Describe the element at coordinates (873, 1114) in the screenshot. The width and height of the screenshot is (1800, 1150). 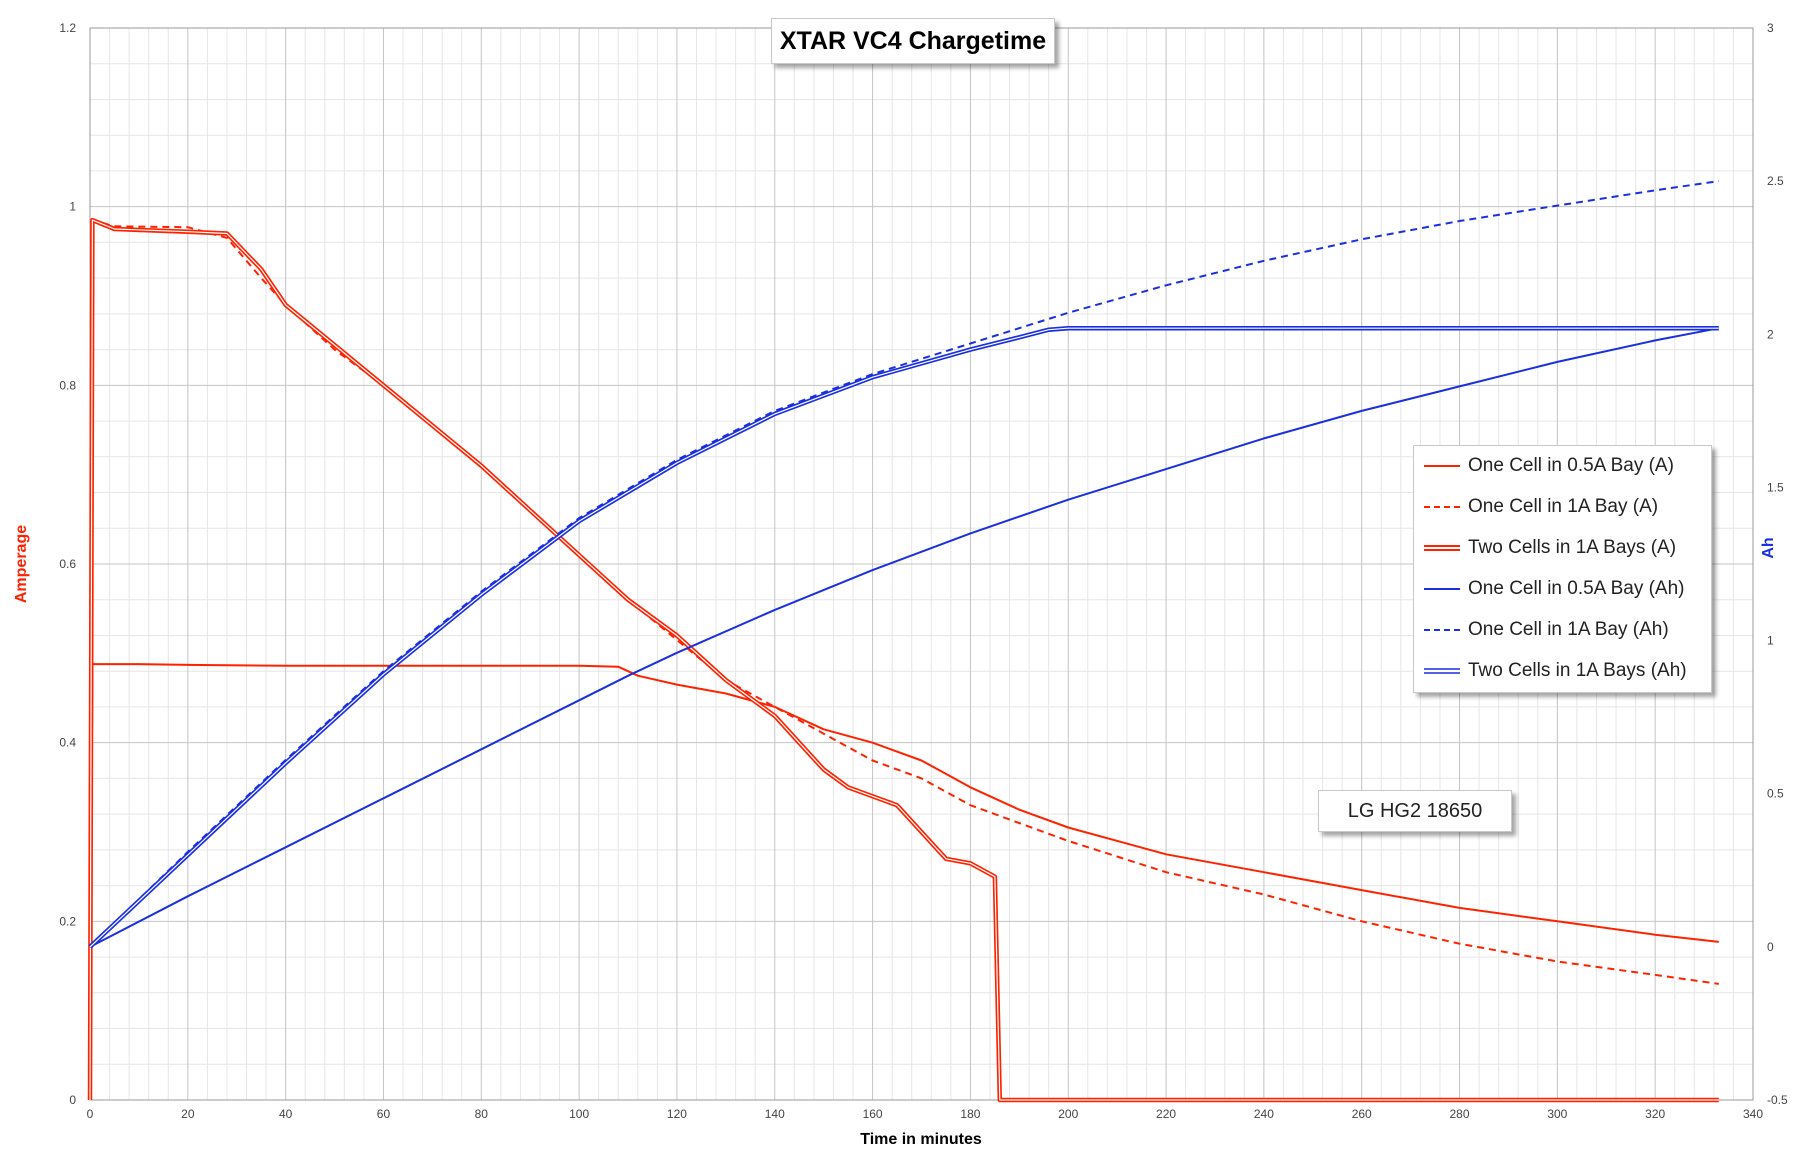
I see `x-tick-label: 160` at that location.